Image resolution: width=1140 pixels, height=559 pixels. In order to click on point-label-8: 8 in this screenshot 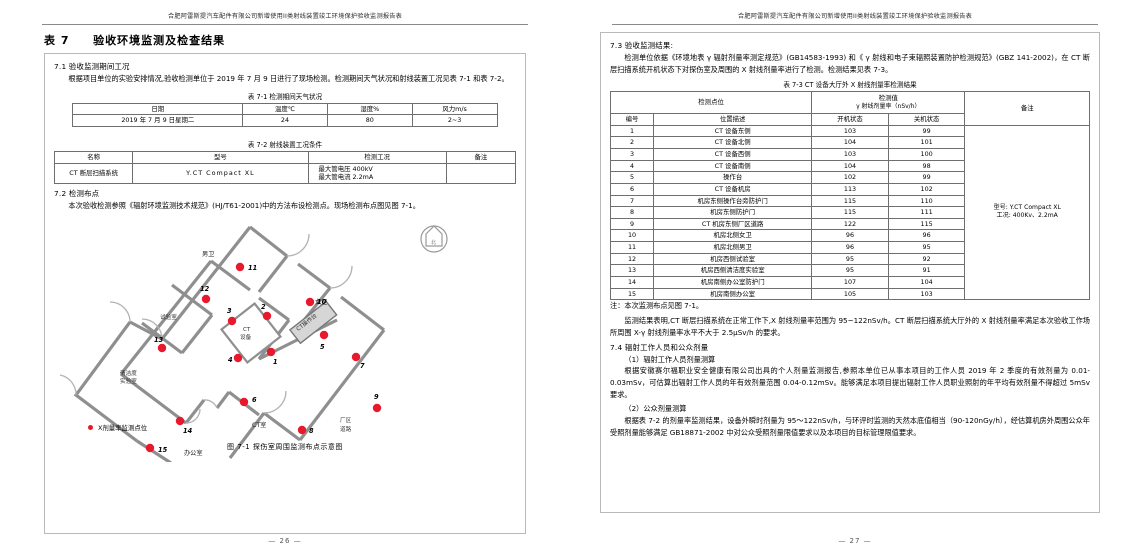, I will do `click(311, 431)`.